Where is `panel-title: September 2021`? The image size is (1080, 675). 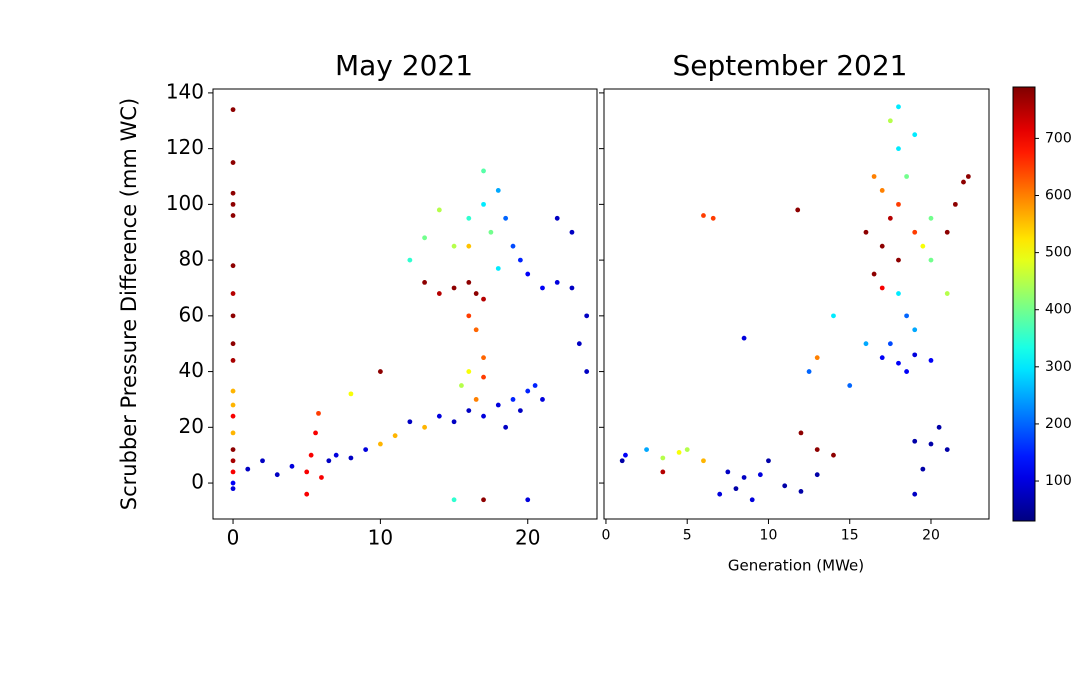
panel-title: September 2021 is located at coordinates (790, 65).